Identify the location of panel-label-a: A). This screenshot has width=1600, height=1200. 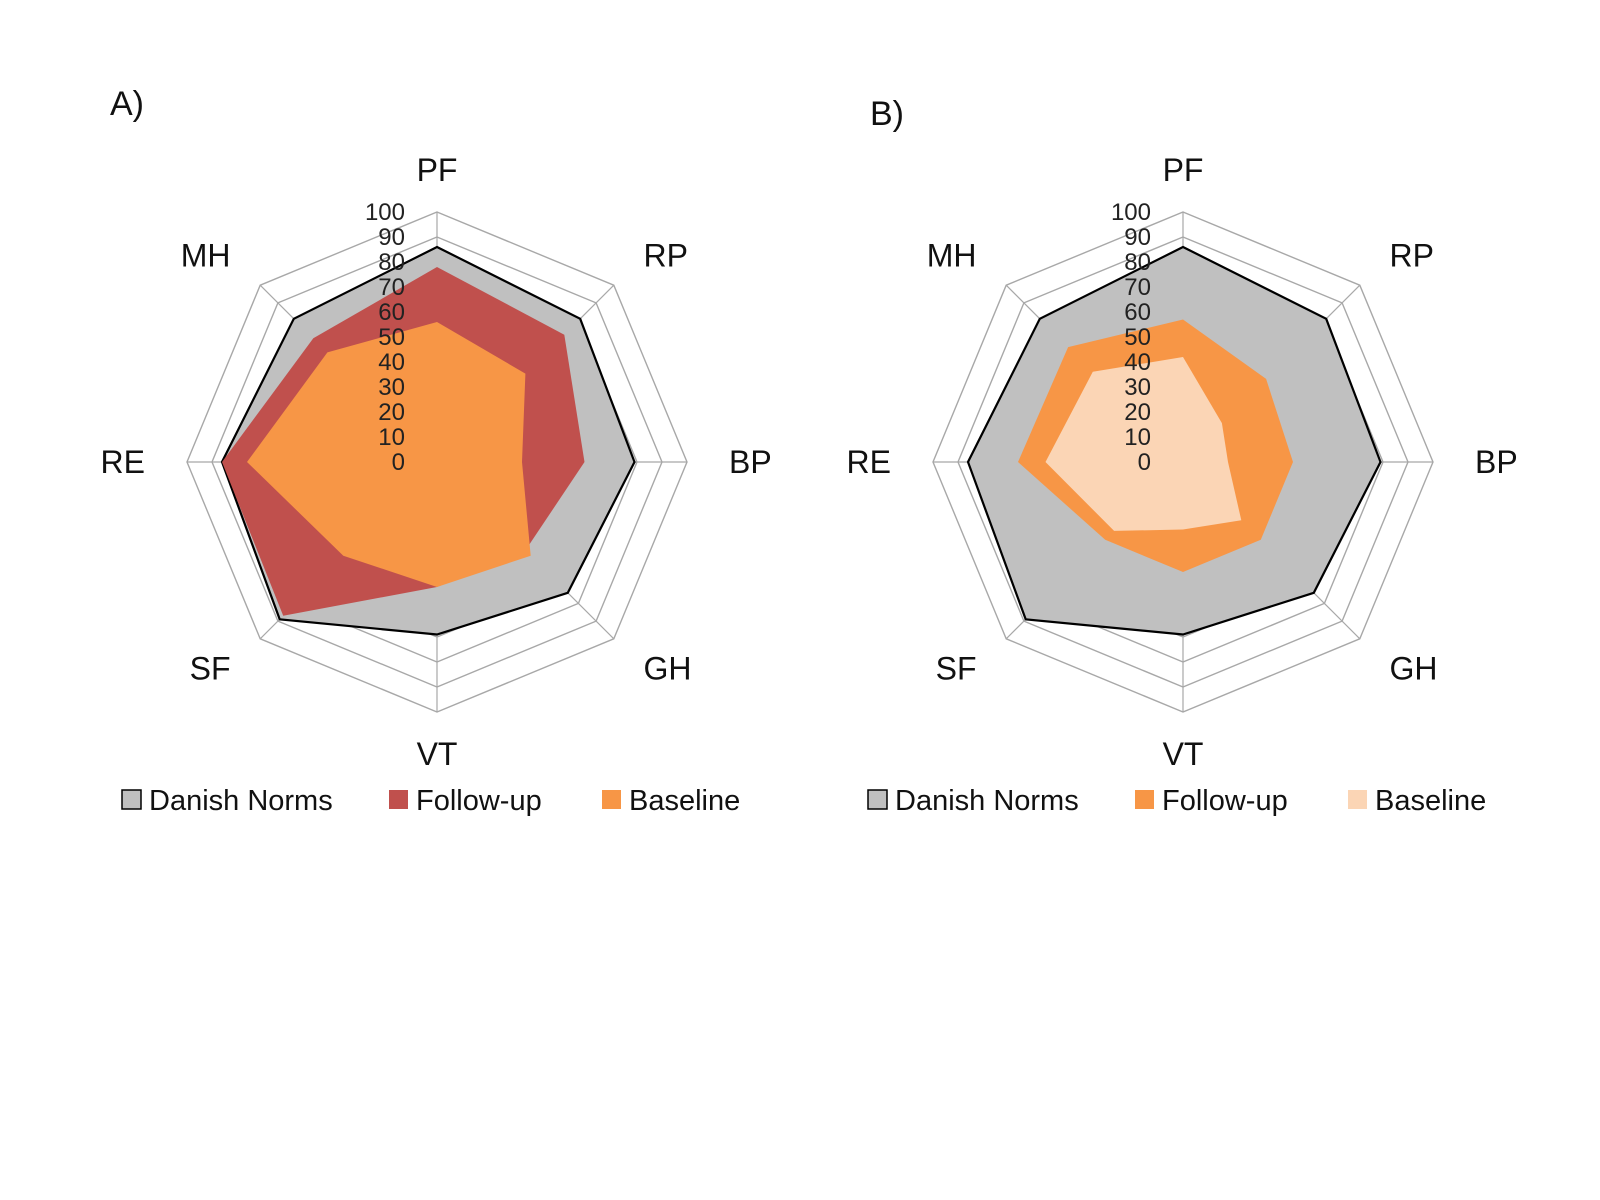
(127, 104).